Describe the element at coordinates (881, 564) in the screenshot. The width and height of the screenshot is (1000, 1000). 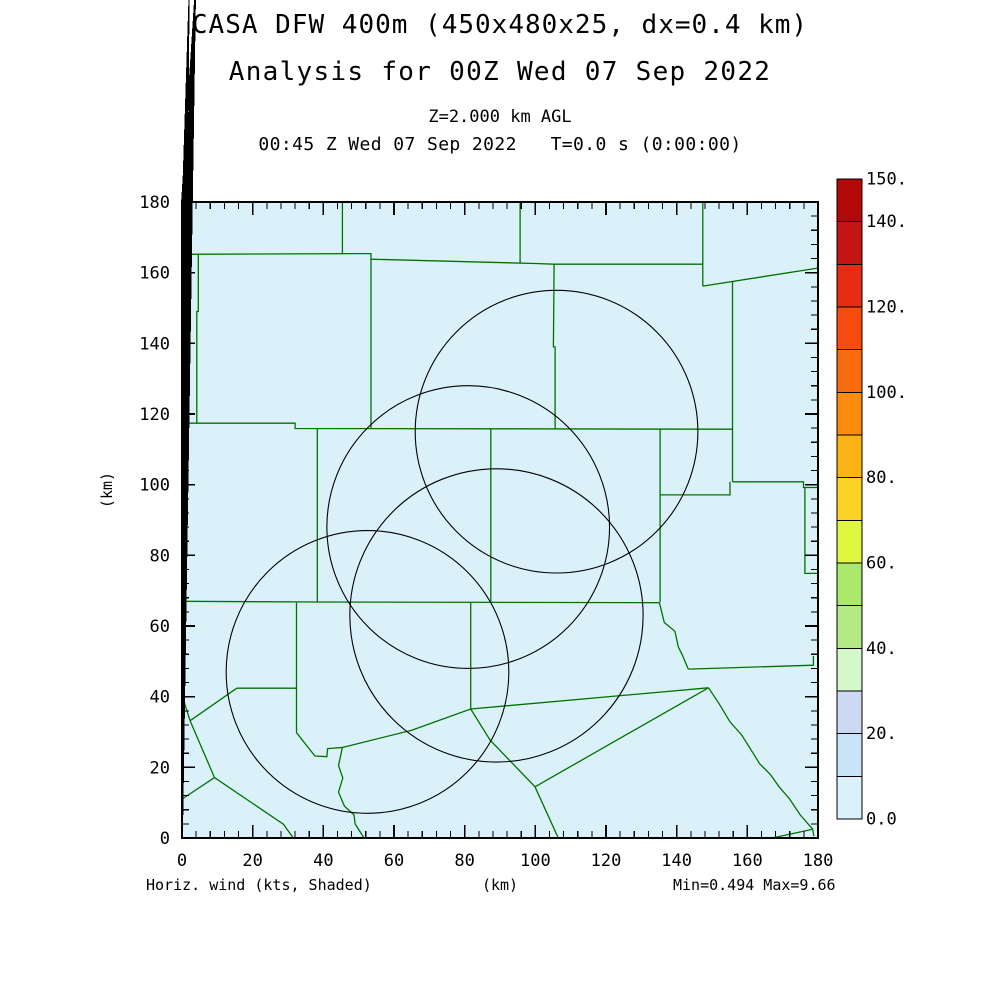
I see `colorbar-tick-label: 60.` at that location.